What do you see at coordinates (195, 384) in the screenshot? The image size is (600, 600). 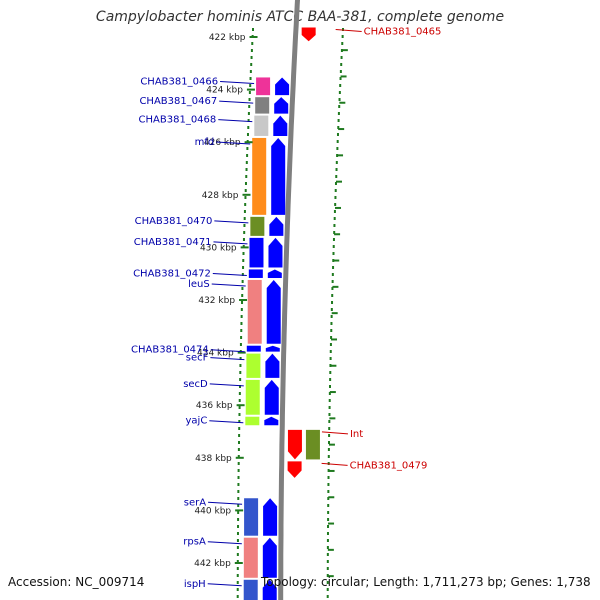 I see `gene-label: secD` at bounding box center [195, 384].